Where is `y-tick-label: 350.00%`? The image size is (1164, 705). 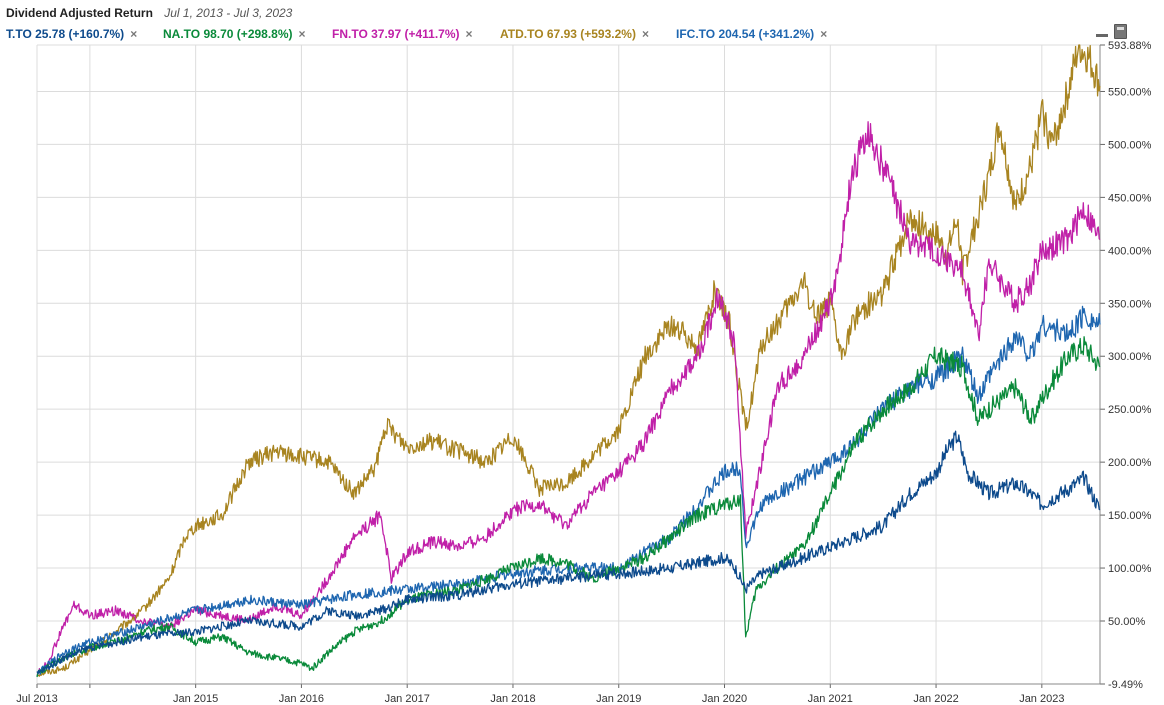
y-tick-label: 350.00% is located at coordinates (1130, 304).